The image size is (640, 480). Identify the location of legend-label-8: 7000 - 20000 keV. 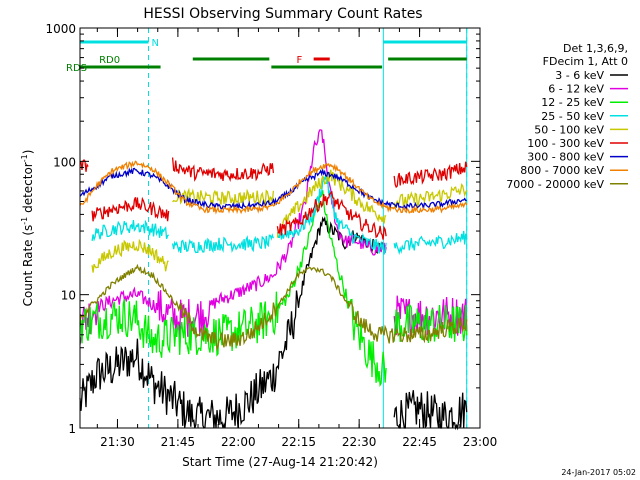
(555, 184).